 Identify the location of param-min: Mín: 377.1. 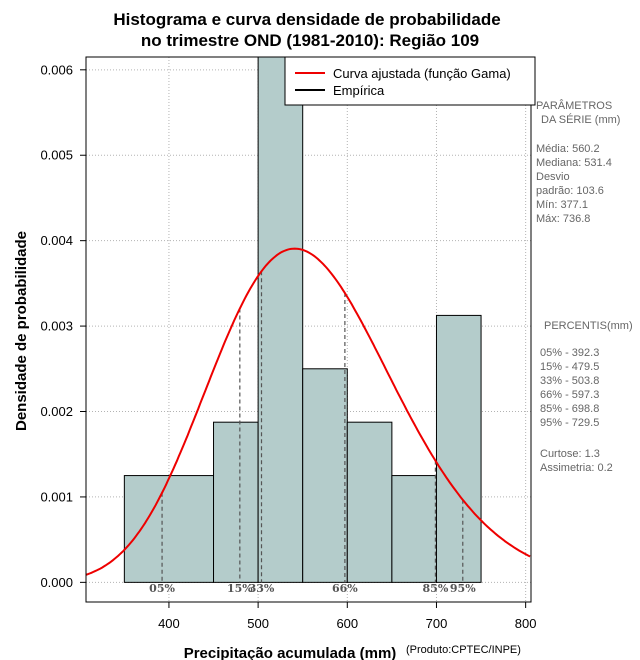
(562, 205).